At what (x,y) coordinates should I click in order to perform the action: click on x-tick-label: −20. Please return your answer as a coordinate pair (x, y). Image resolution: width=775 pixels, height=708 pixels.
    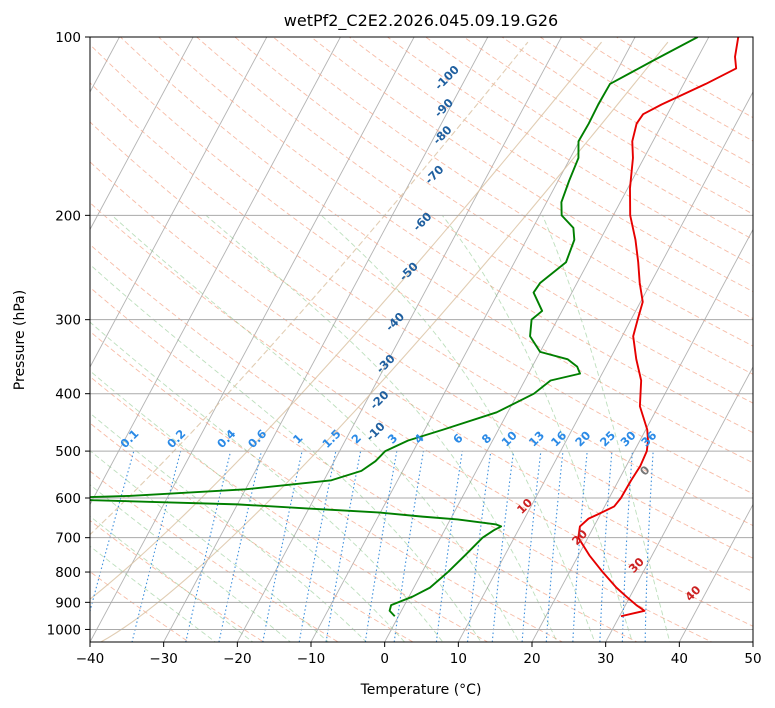
    Looking at the image, I should click on (237, 659).